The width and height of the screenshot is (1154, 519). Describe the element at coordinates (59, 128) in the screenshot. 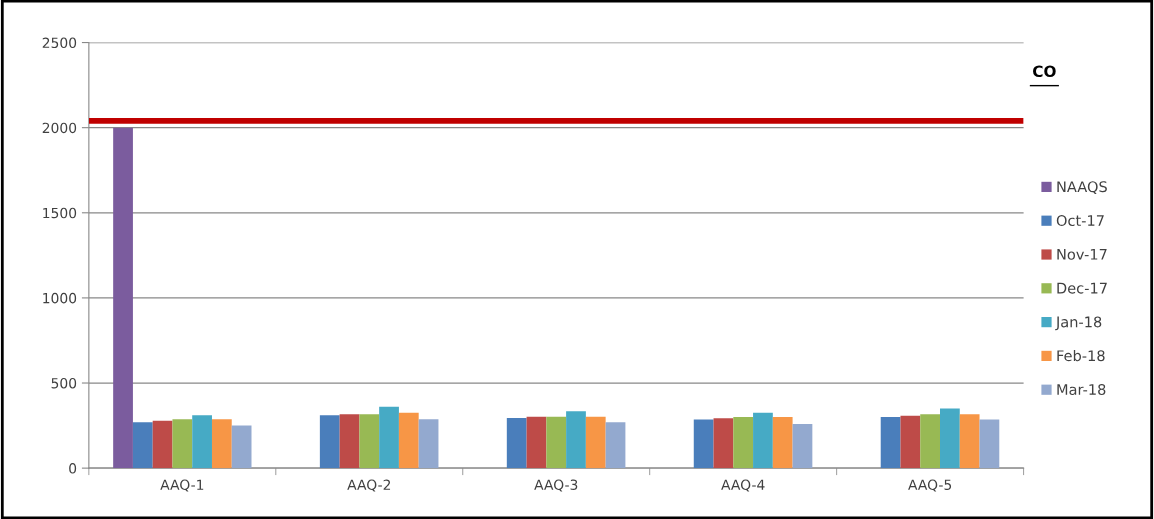

I see `y-tick-label: 2000` at that location.